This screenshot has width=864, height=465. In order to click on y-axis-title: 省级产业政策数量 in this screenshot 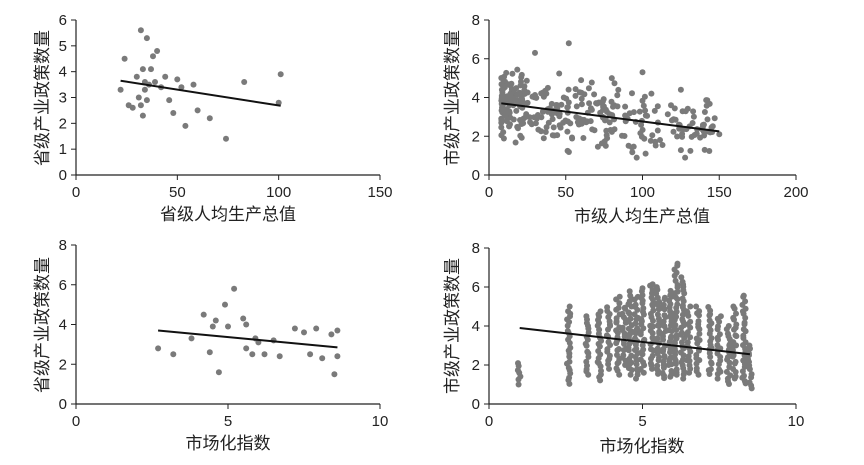, I will do `click(43, 325)`.